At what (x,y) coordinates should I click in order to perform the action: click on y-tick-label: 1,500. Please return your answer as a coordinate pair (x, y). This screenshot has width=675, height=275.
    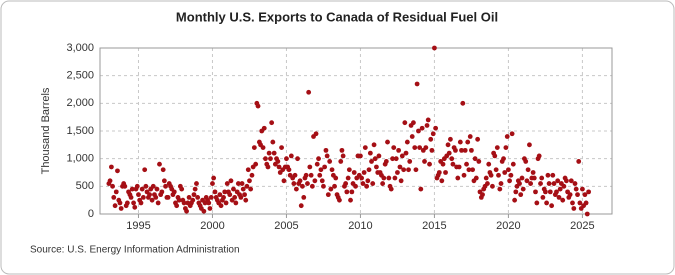
    Looking at the image, I should click on (80, 131).